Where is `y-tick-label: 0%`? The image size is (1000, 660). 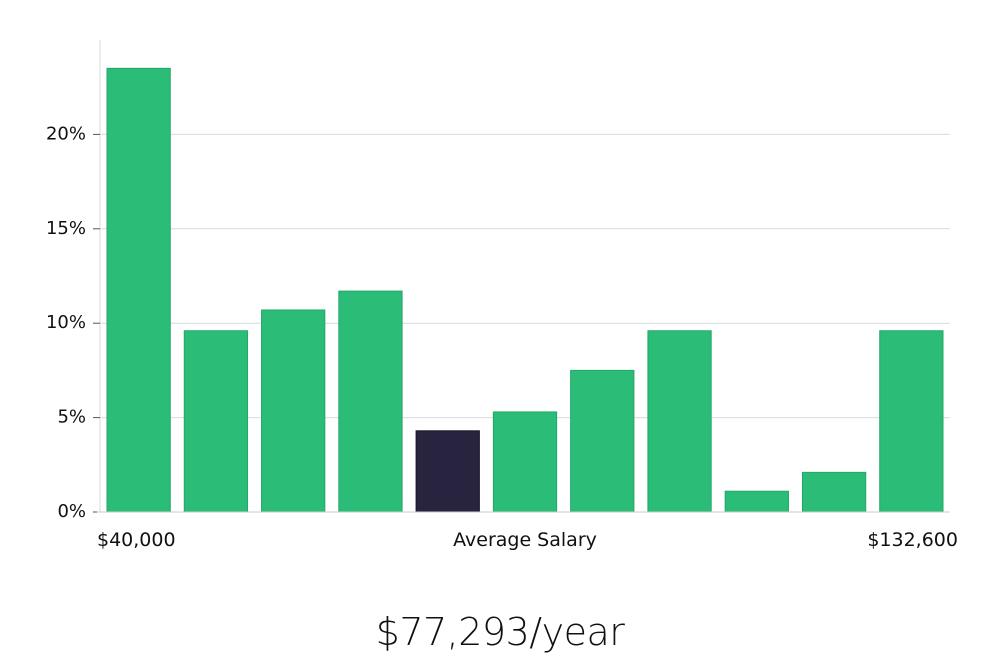 y-tick-label: 0% is located at coordinates (71, 511).